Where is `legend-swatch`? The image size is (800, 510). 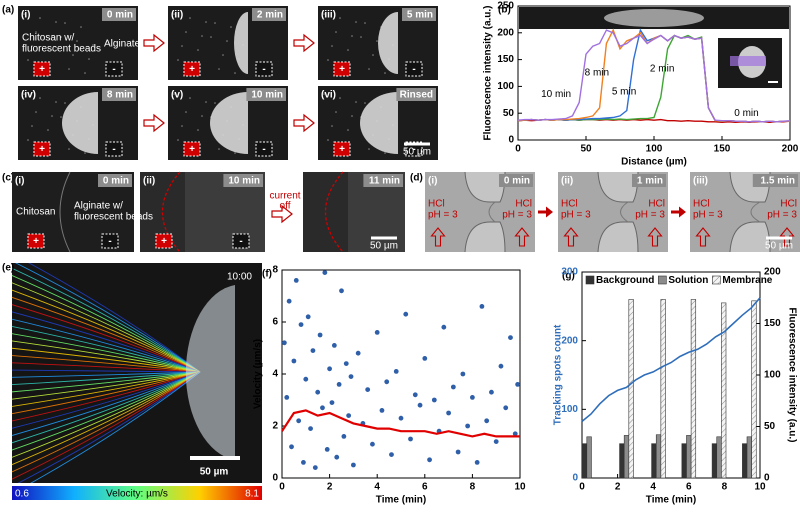 legend-swatch is located at coordinates (590, 280).